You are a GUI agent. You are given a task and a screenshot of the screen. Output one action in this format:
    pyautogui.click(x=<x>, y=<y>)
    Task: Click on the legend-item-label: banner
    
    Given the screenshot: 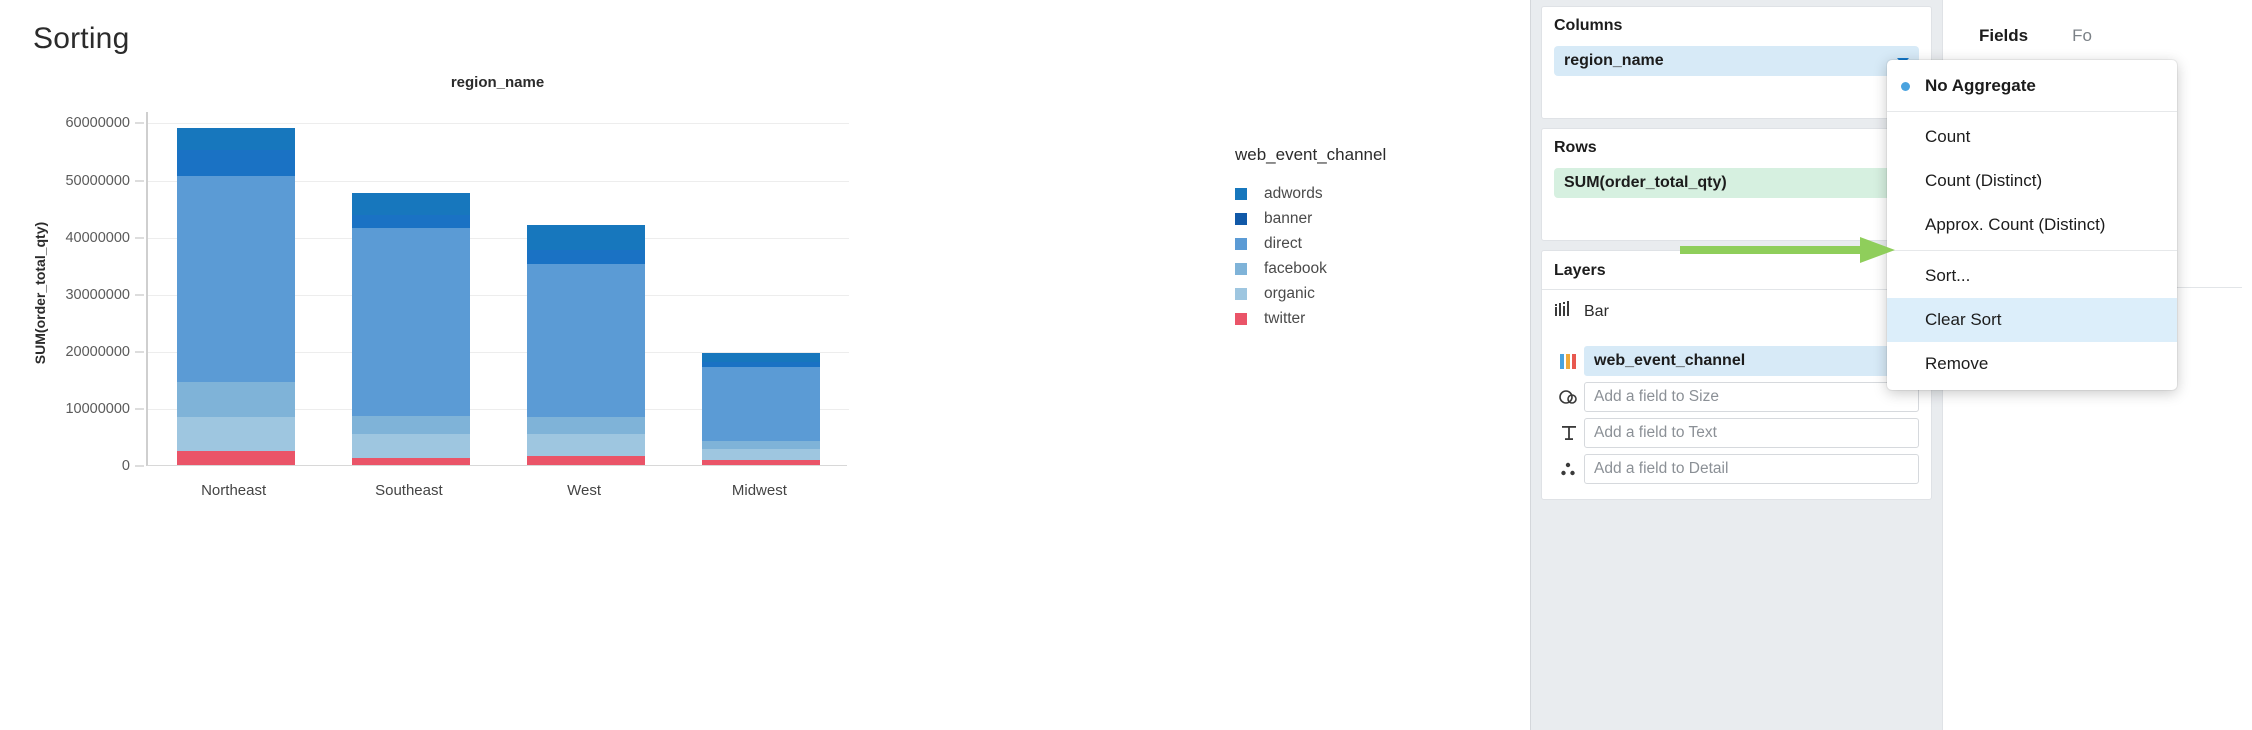 What is the action you would take?
    pyautogui.click(x=1288, y=218)
    